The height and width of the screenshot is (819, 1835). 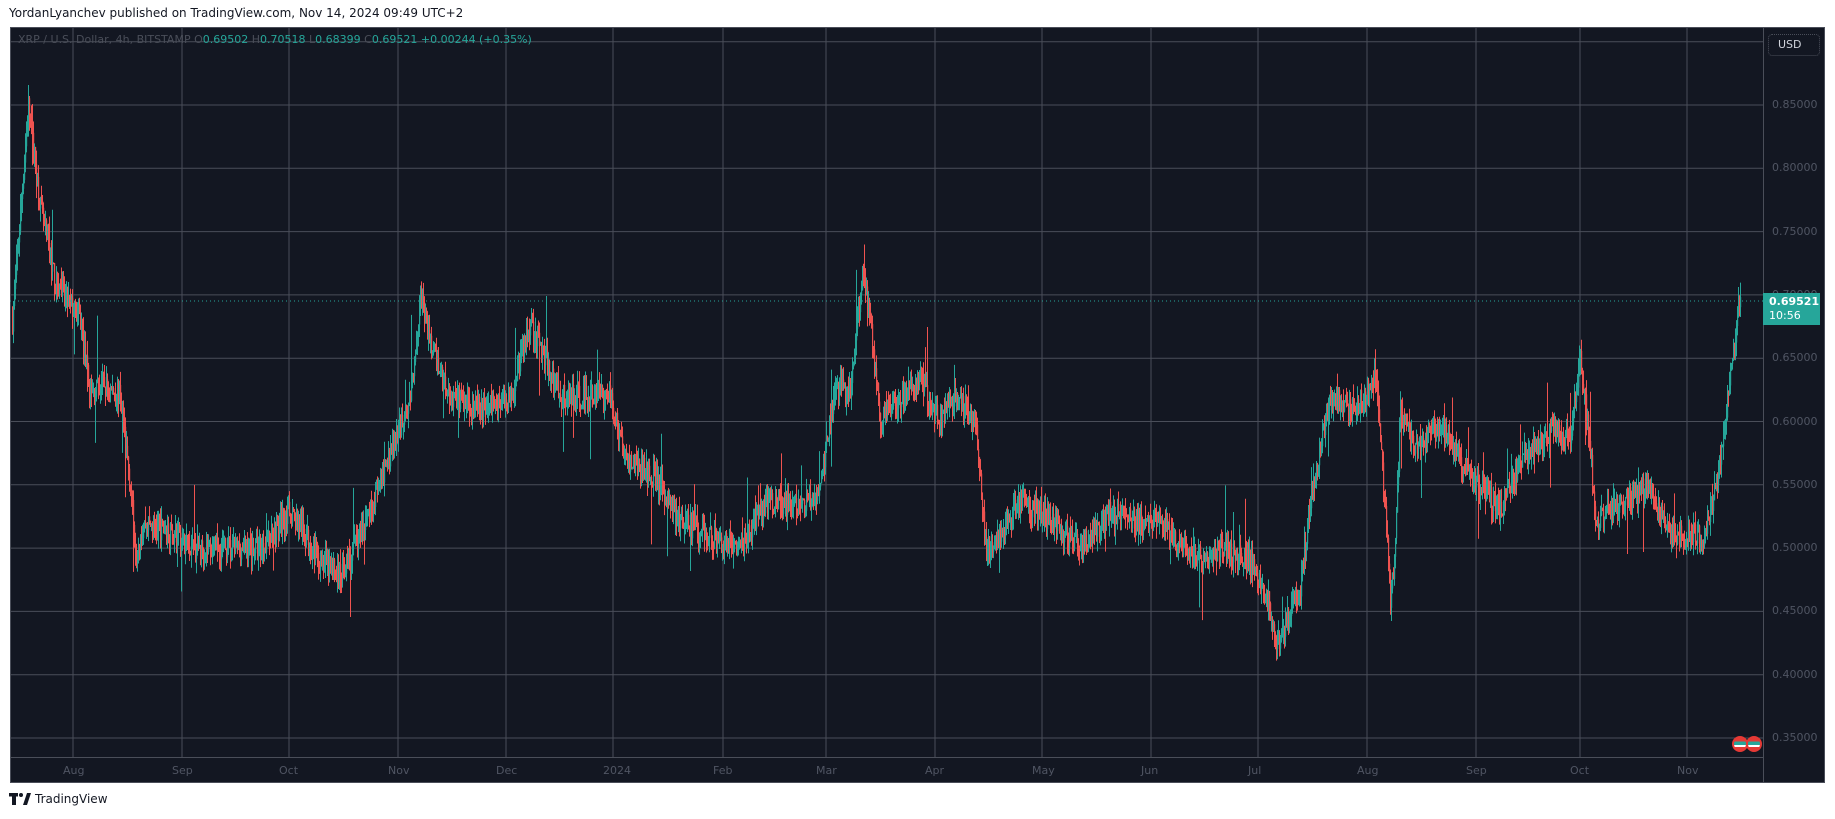 I want to click on time-tick-label: 2024, so click(x=617, y=770).